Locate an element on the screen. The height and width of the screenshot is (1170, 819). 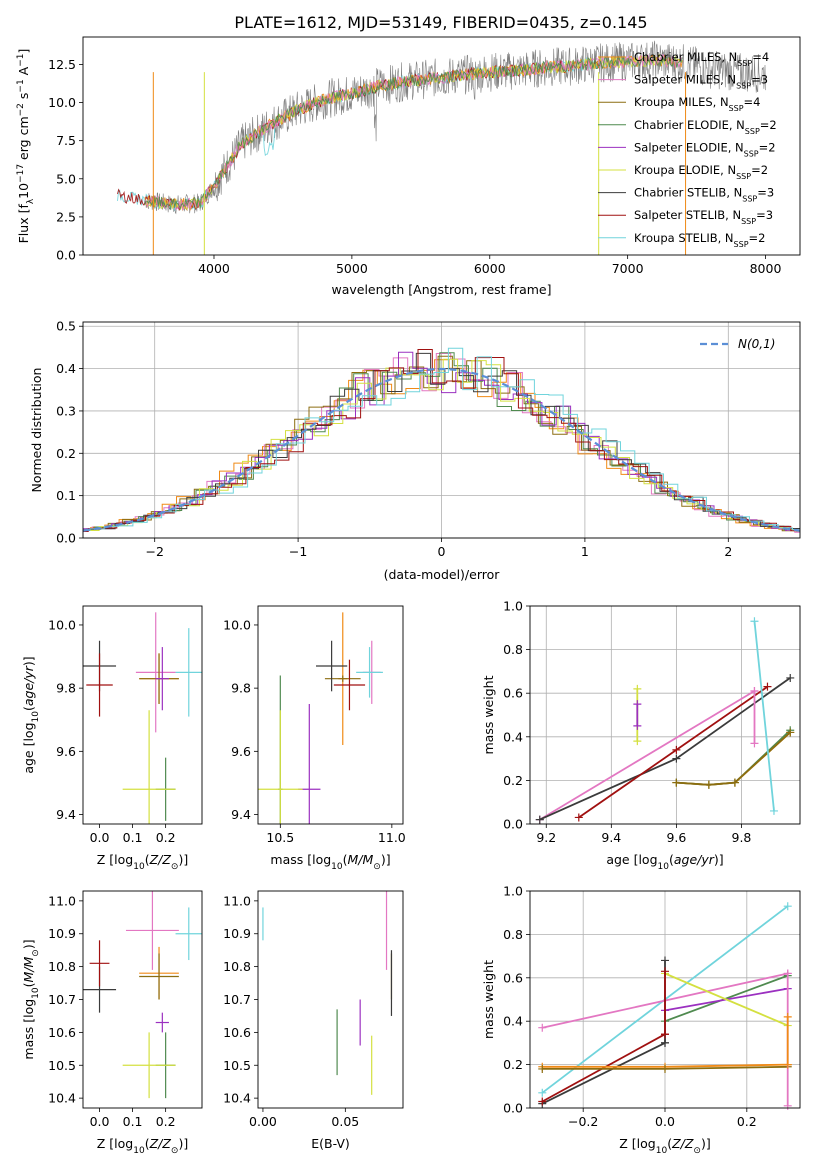
age_weight-axes: 9.2 9.4 9.6 9.8 0.0 0.2 0.4 0.6 0.8 1.0 is located at coordinates (652, 722).